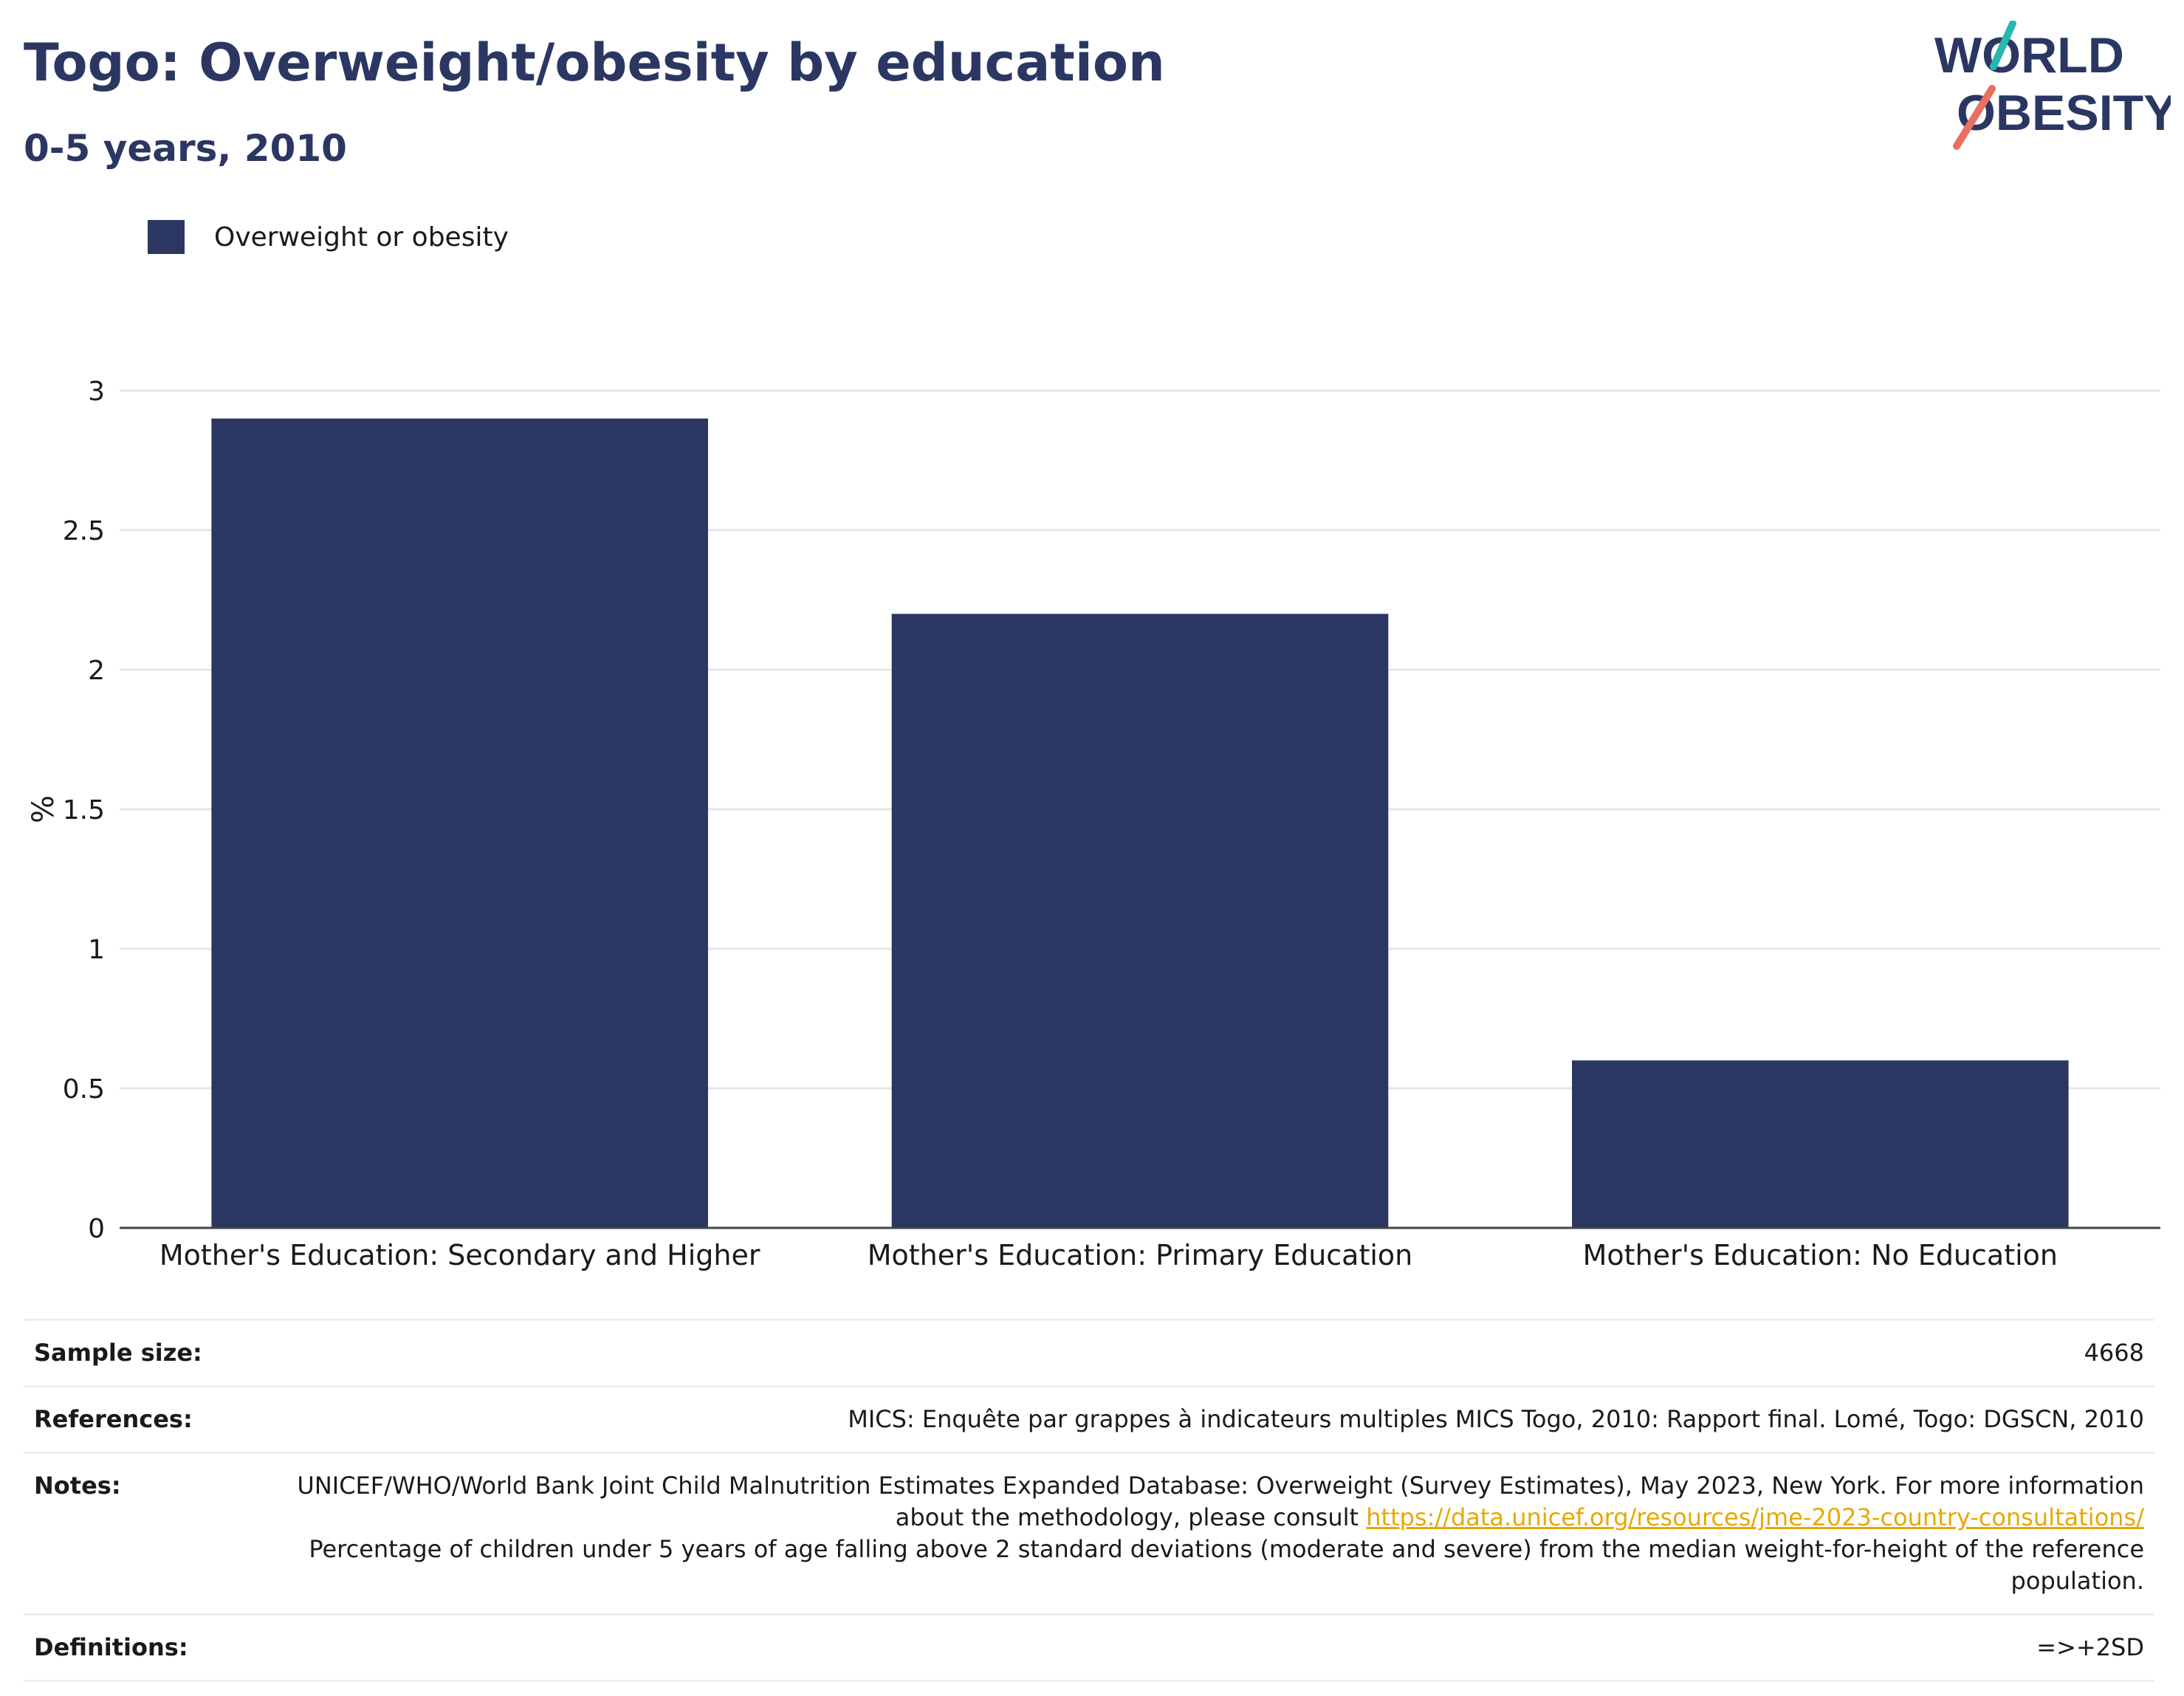 The height and width of the screenshot is (1696, 2184). I want to click on definitions-label: Definitions:, so click(111, 1647).